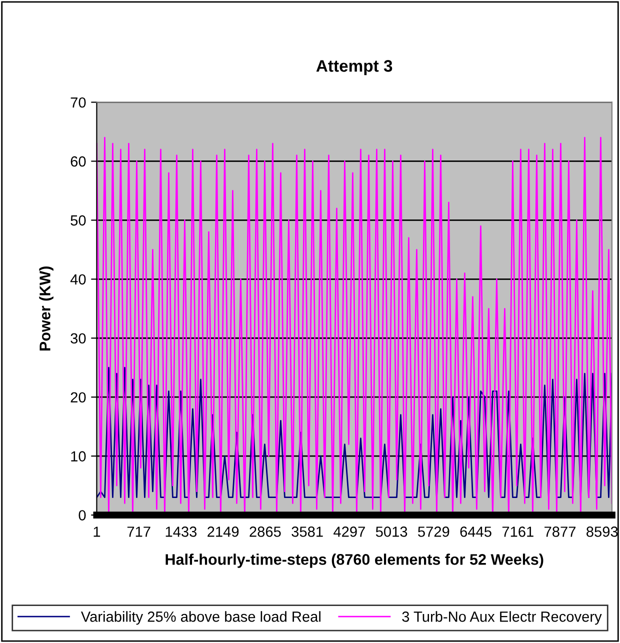 Image resolution: width=620 pixels, height=643 pixels. What do you see at coordinates (78, 102) in the screenshot?
I see `y-tick-label: 70` at bounding box center [78, 102].